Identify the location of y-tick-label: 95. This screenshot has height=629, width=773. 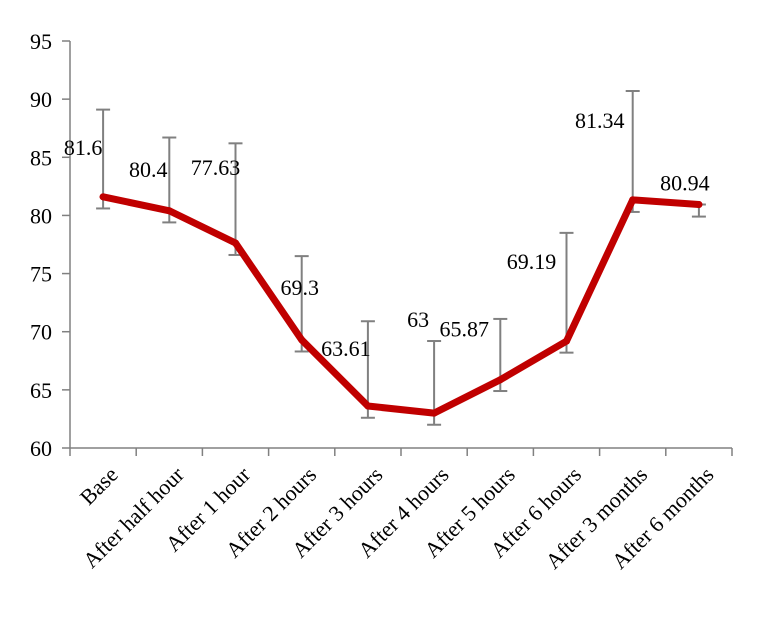
(41, 41).